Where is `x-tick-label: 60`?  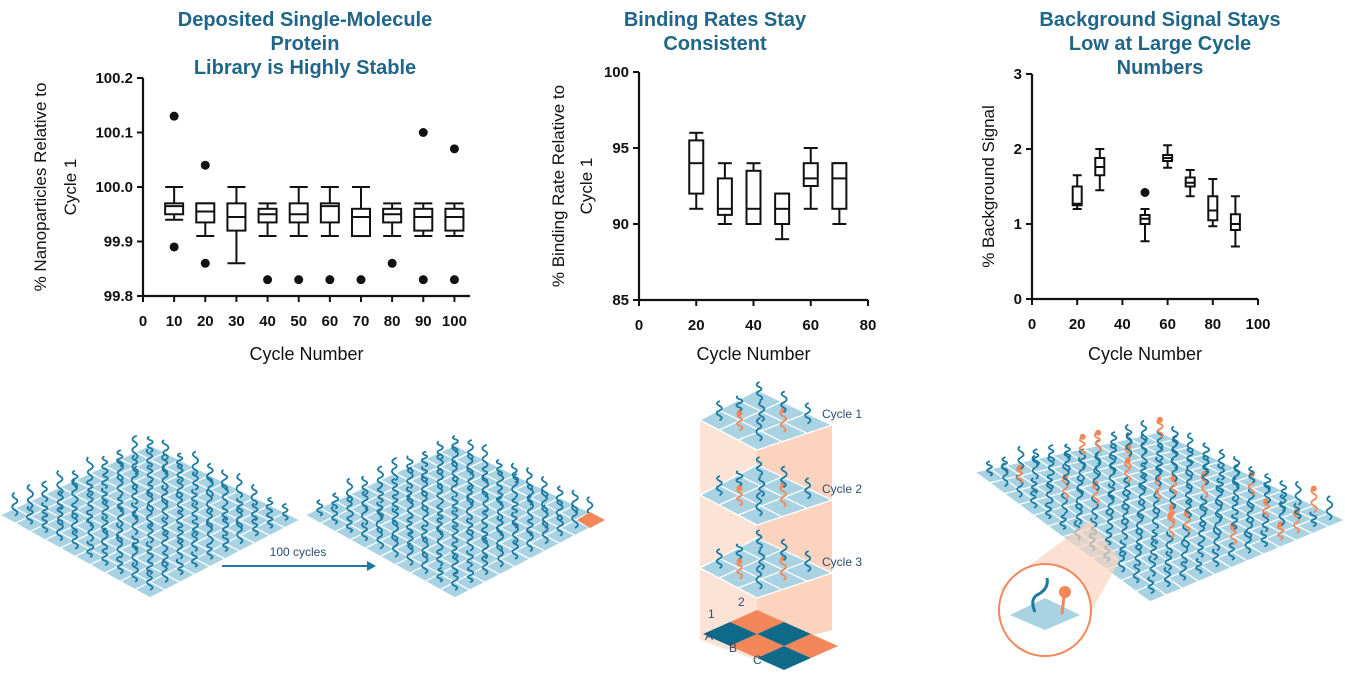
x-tick-label: 60 is located at coordinates (1167, 324).